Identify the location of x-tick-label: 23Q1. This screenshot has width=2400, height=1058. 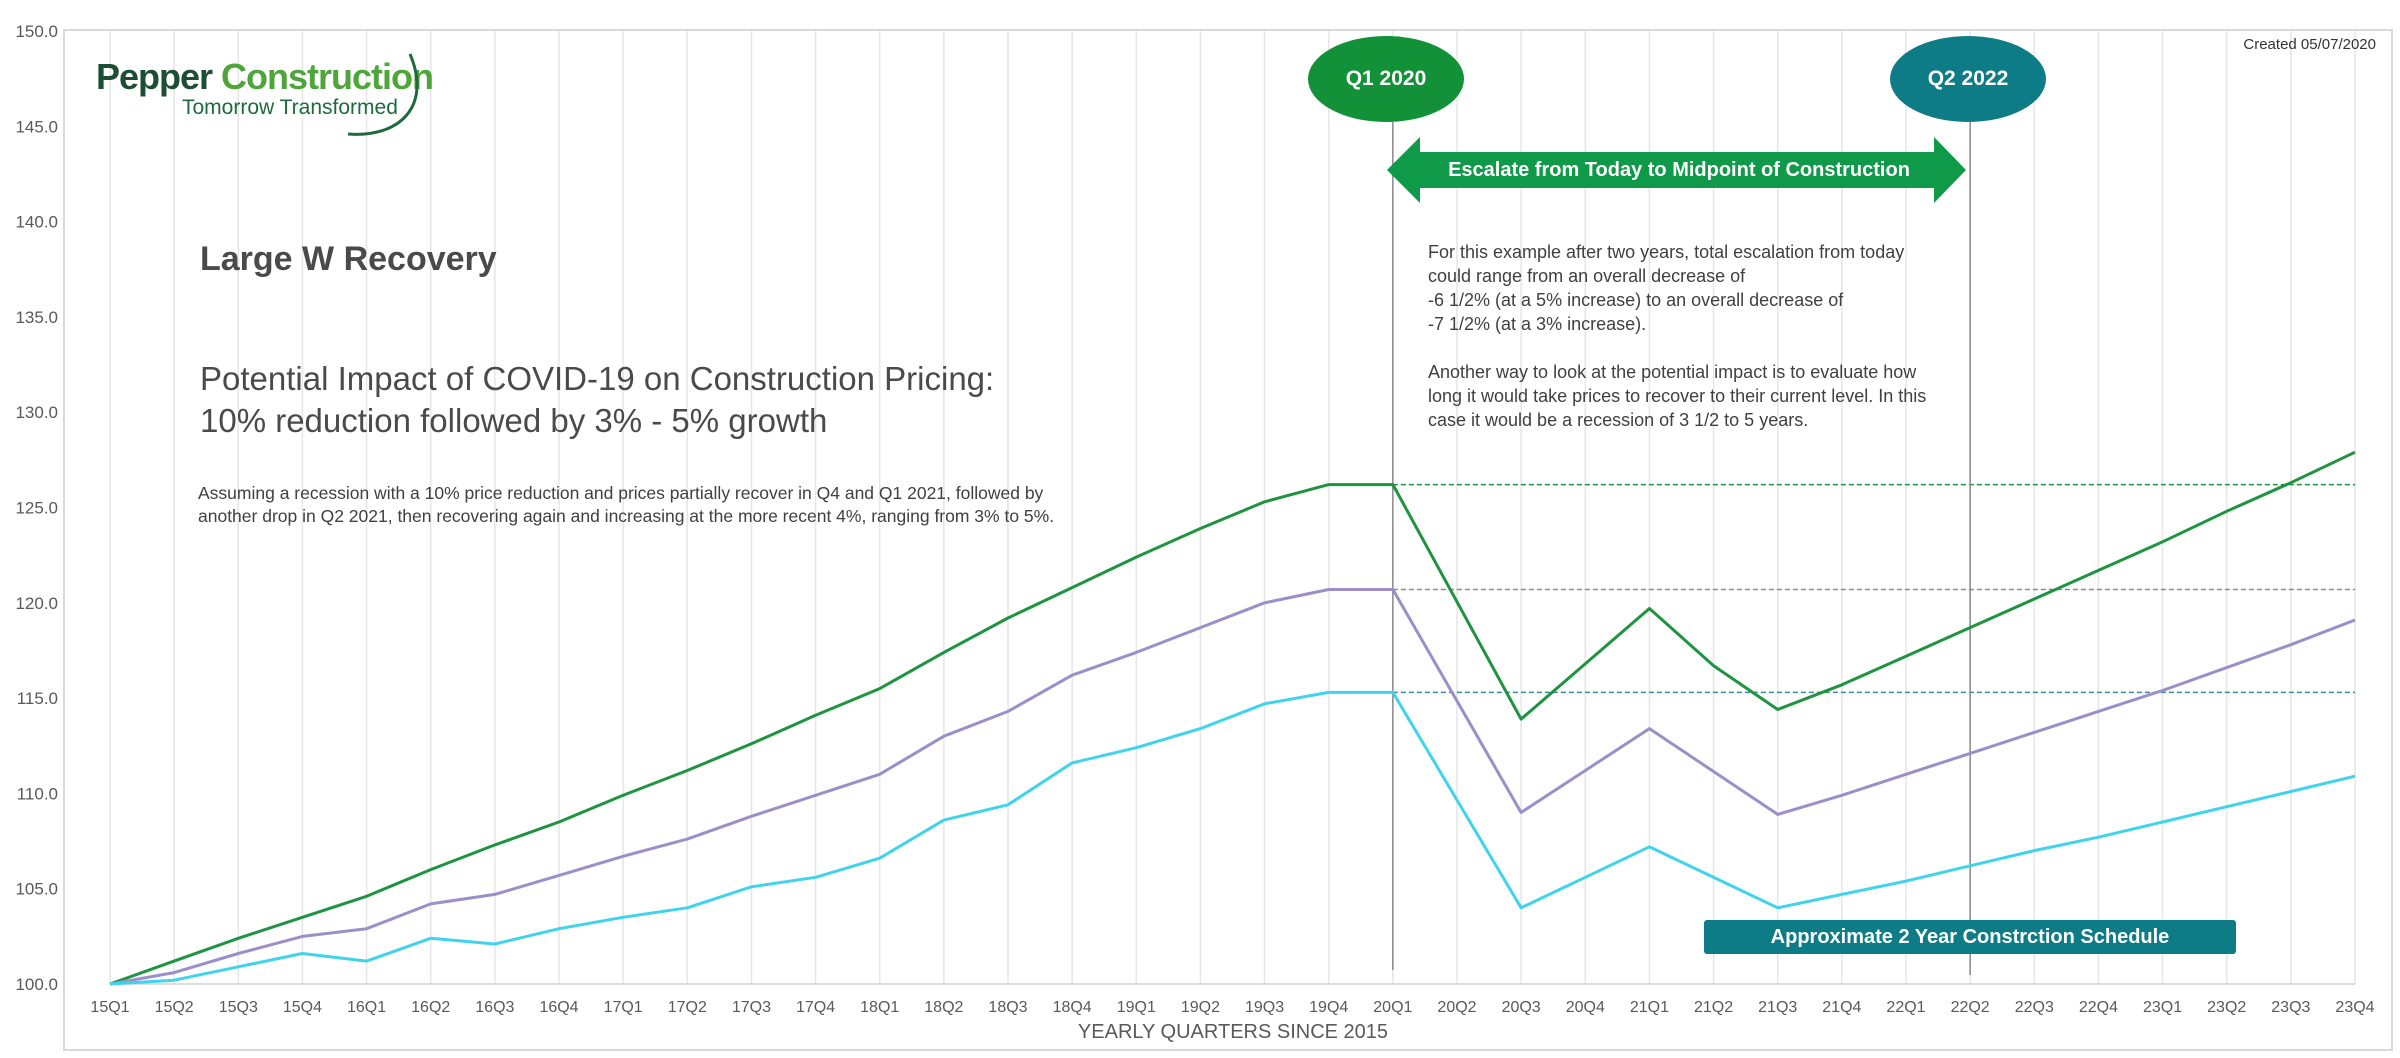
(2162, 1007).